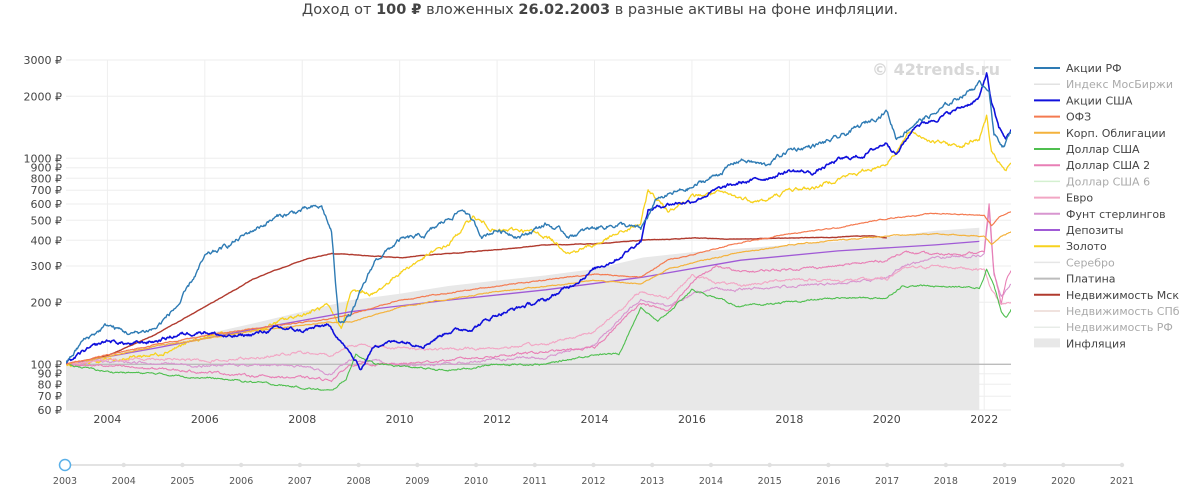 This screenshot has width=1200, height=497. I want to click on legend-item-индекс-мосбиржи: Индекс МосБиржи, so click(1103, 84).